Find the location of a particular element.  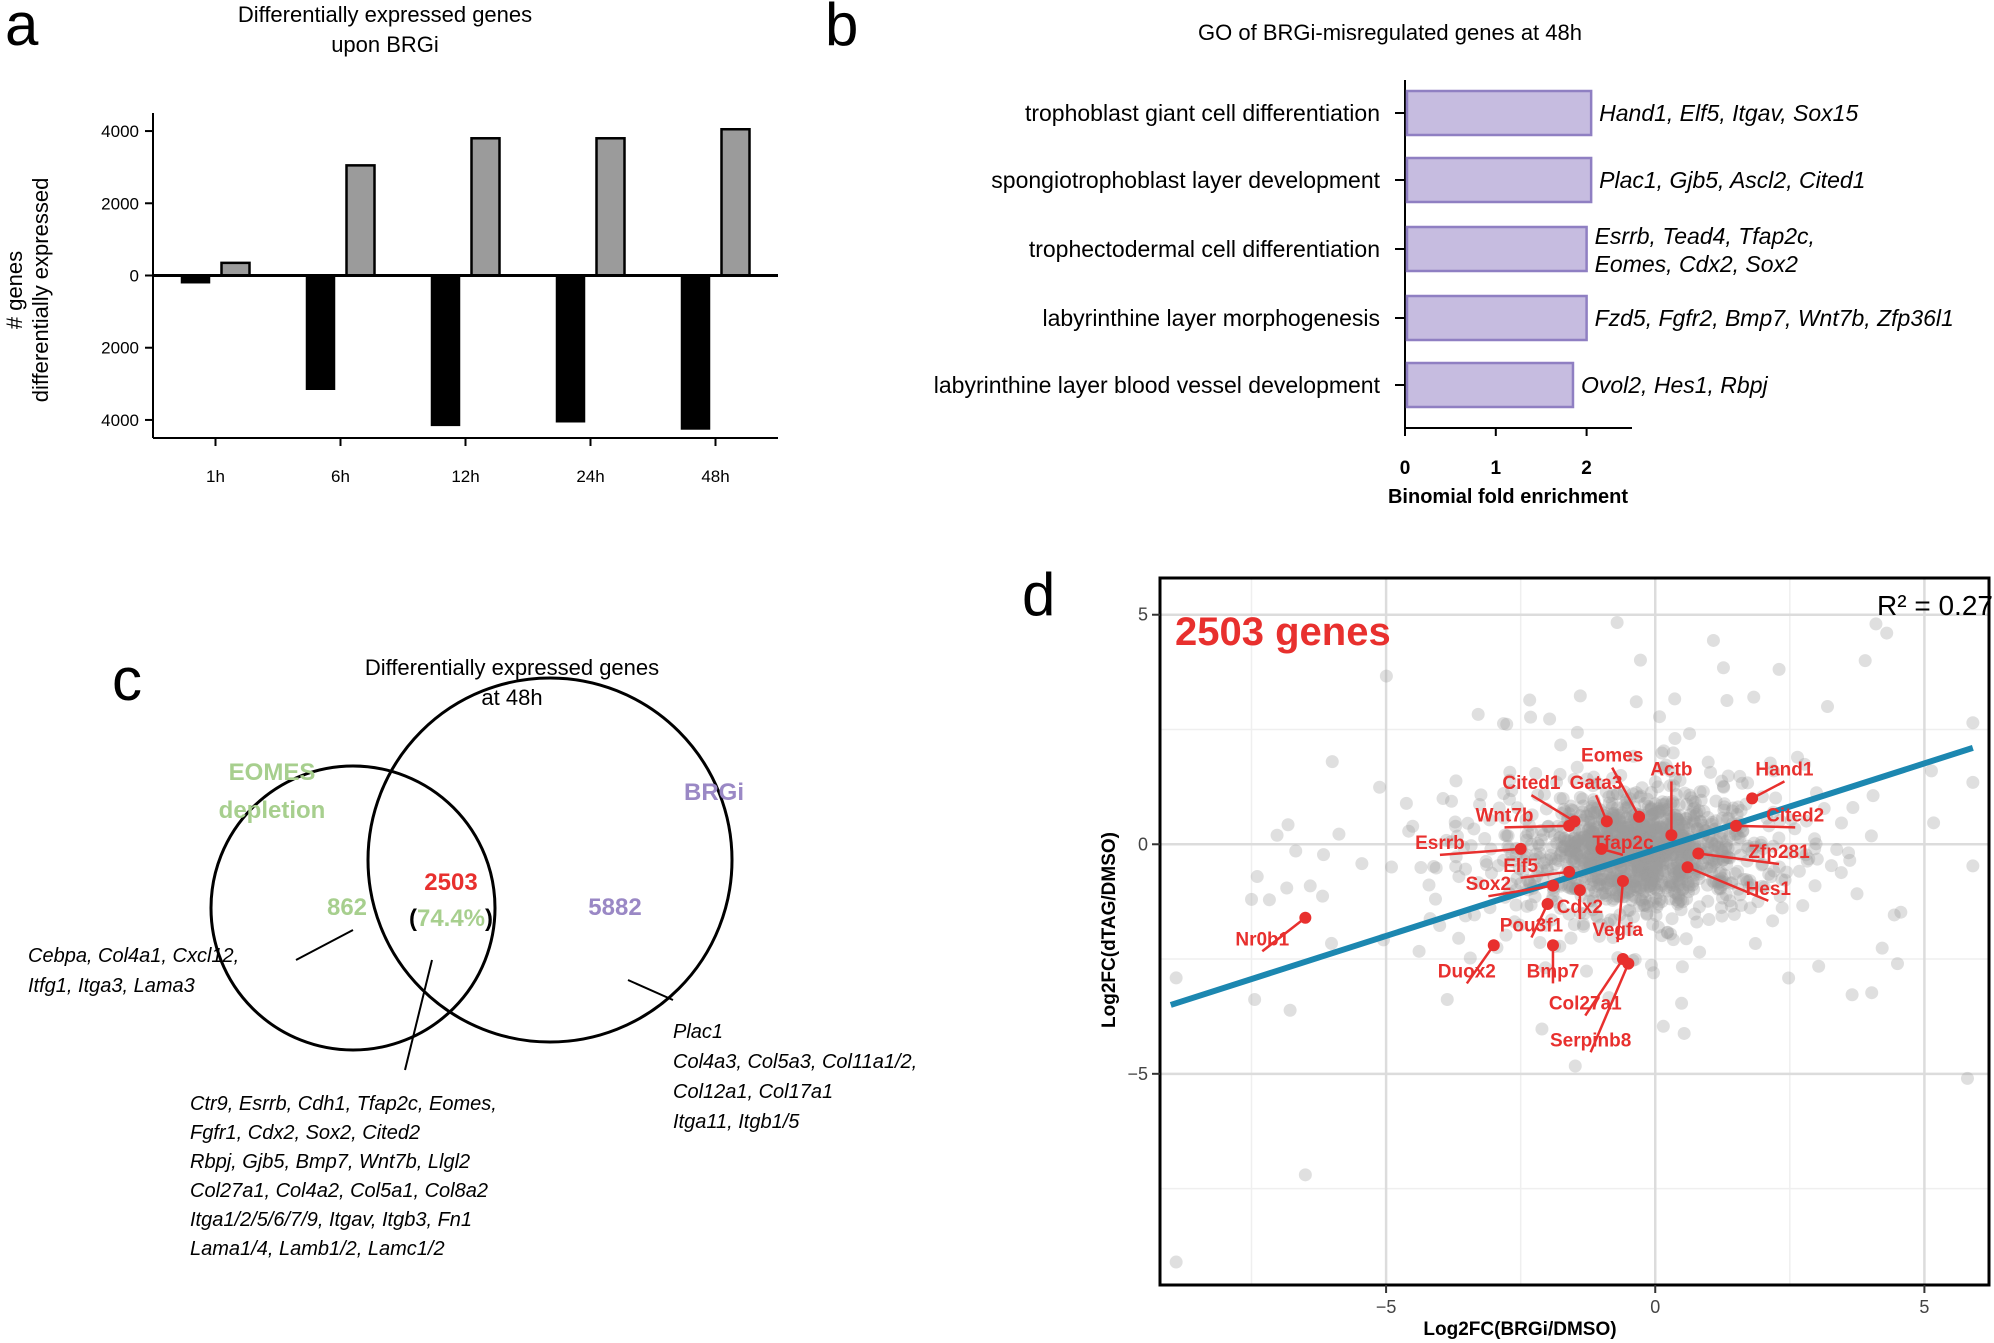

panel-c-letter: c is located at coordinates (127, 679).